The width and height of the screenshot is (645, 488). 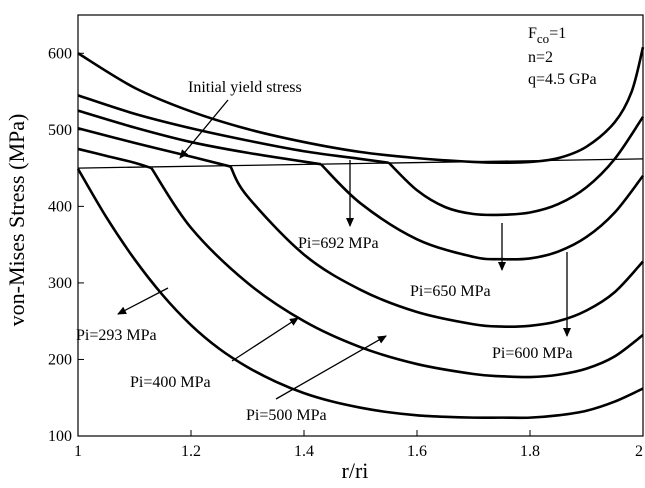 What do you see at coordinates (191, 451) in the screenshot?
I see `x-tick-label: 1.2` at bounding box center [191, 451].